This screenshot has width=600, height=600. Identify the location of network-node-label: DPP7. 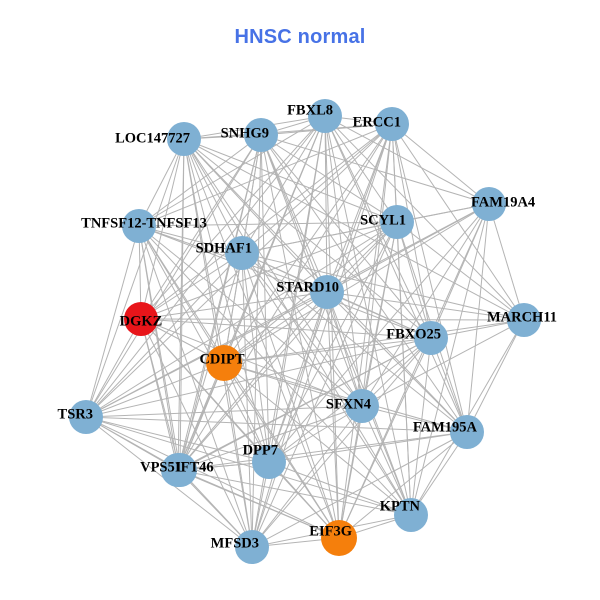
(260, 450).